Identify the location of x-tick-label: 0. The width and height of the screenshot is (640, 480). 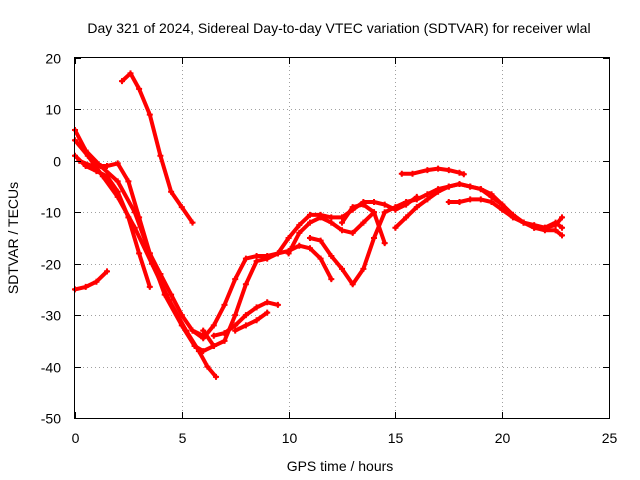
(76, 438).